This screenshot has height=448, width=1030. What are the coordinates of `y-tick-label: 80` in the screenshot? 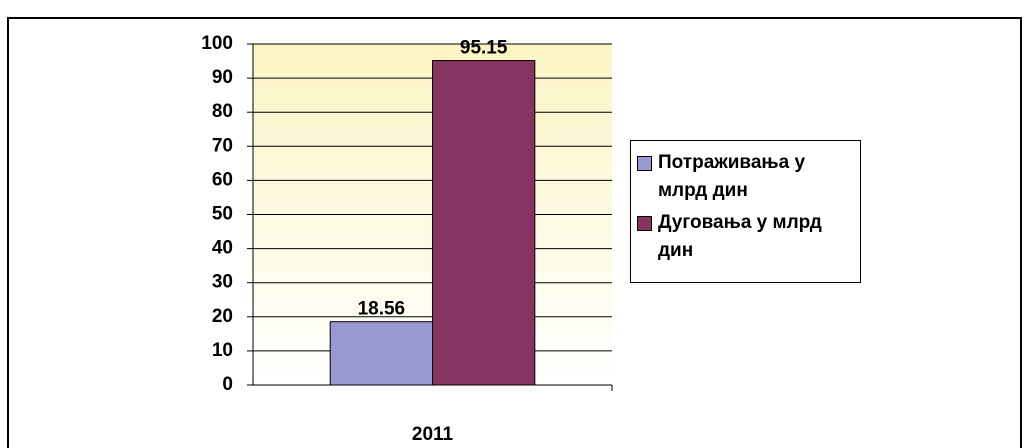 It's located at (222, 111).